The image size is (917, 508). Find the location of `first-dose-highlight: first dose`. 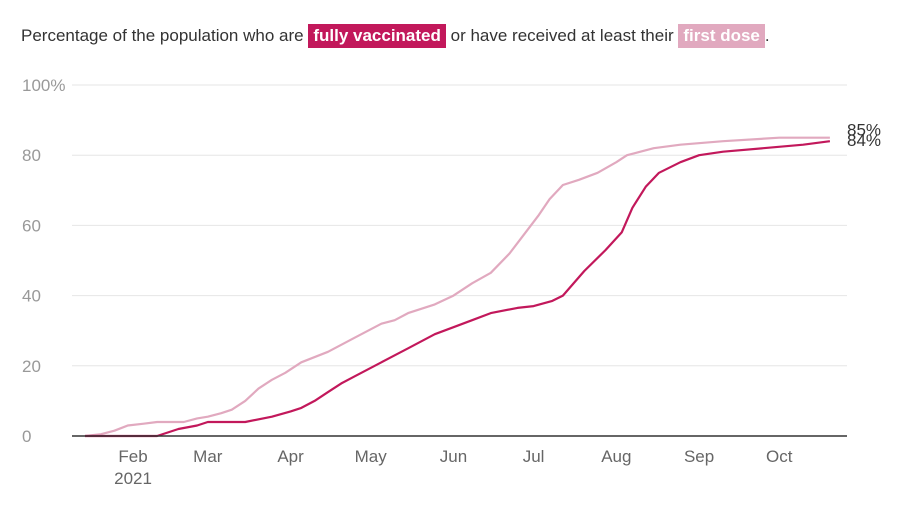

first-dose-highlight: first dose is located at coordinates (721, 36).